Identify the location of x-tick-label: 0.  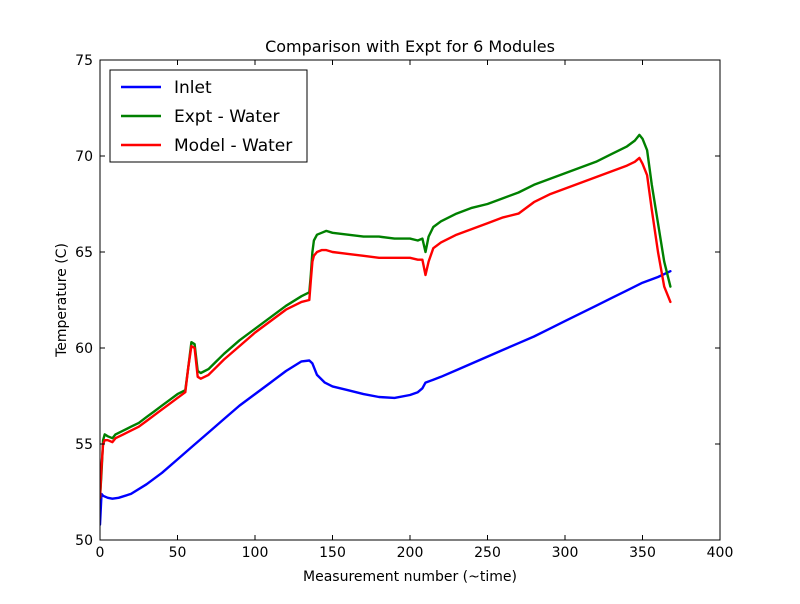
(100, 553).